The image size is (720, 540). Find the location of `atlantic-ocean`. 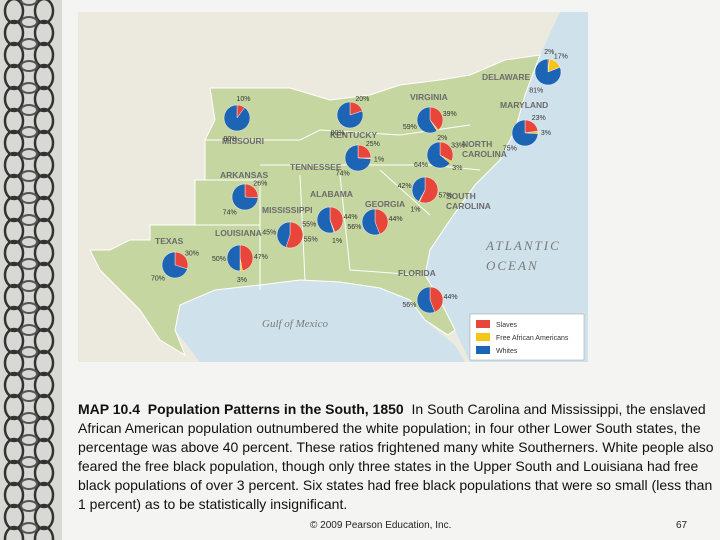

atlantic-ocean is located at coordinates (506, 187).